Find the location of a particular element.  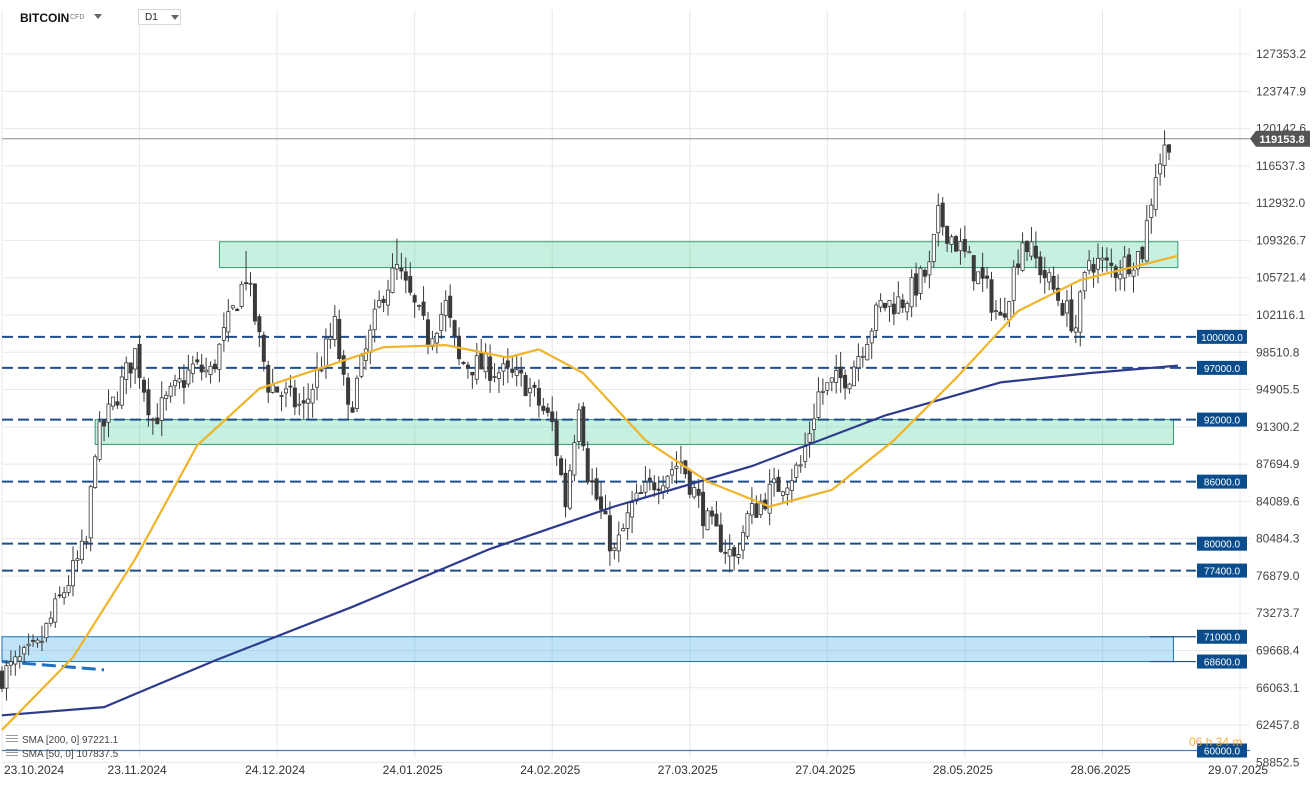

legend-sma50: SMA [50, 0] 107837.5 is located at coordinates (62, 754).